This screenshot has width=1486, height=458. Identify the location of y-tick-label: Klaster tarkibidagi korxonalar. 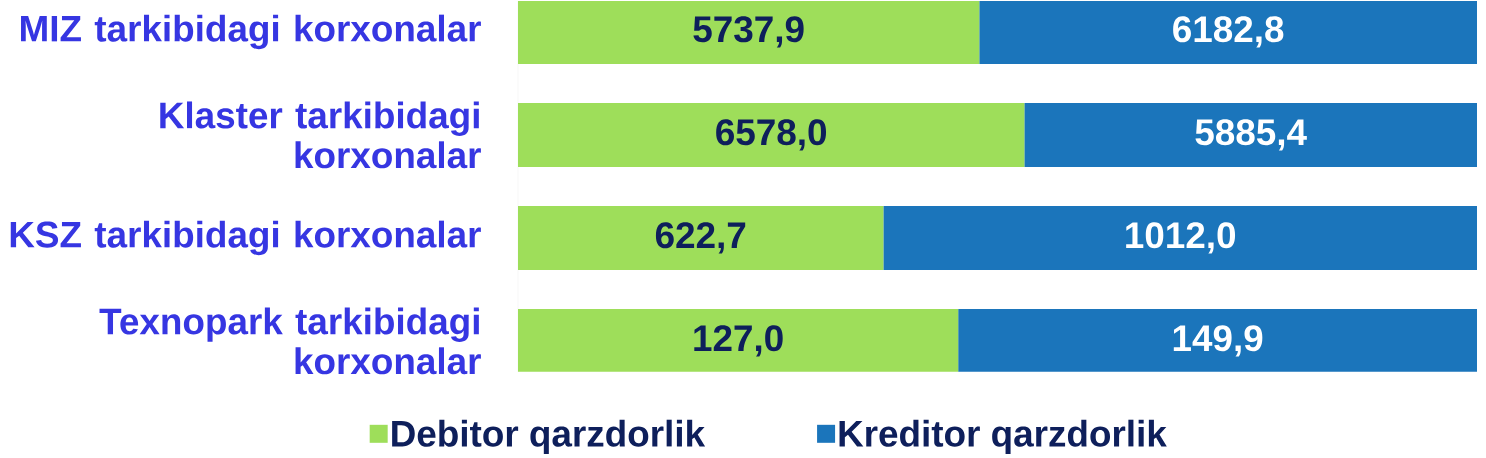
(320, 135).